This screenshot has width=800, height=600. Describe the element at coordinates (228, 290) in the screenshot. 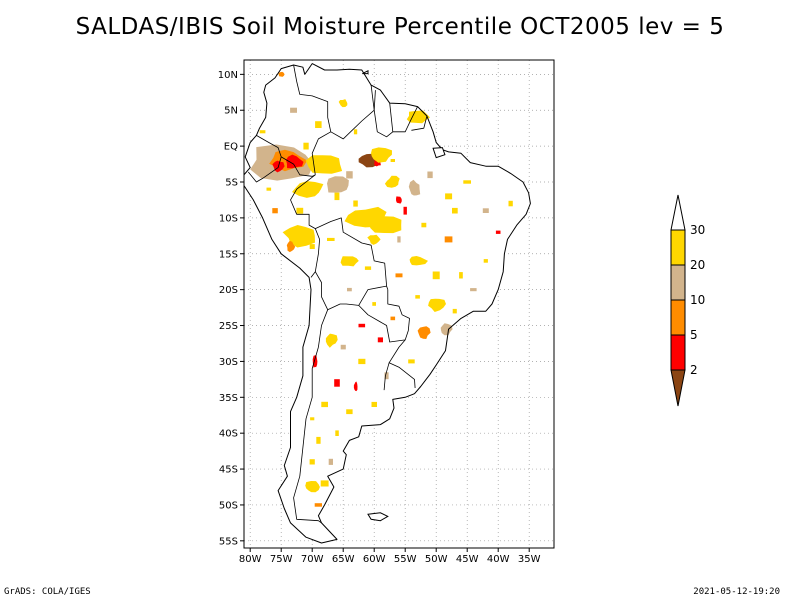

I see `lat-tick-label: 20S` at that location.